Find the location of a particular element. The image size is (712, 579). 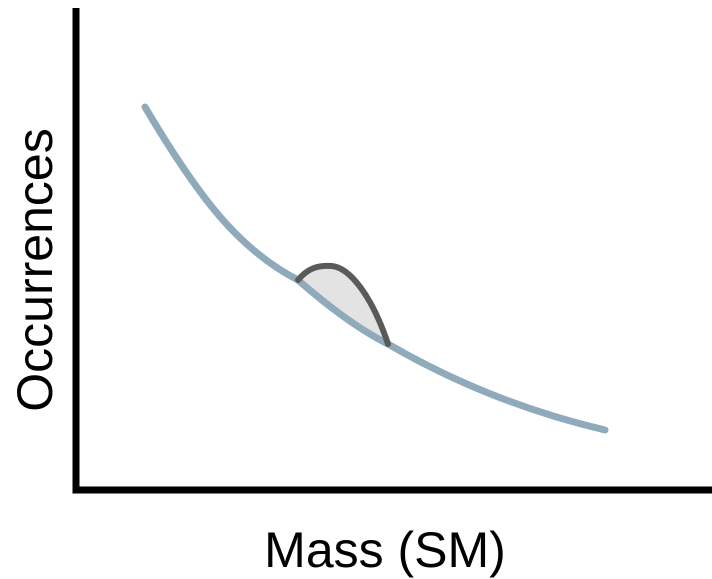

y-axis-label: Occurrences is located at coordinates (35, 269).